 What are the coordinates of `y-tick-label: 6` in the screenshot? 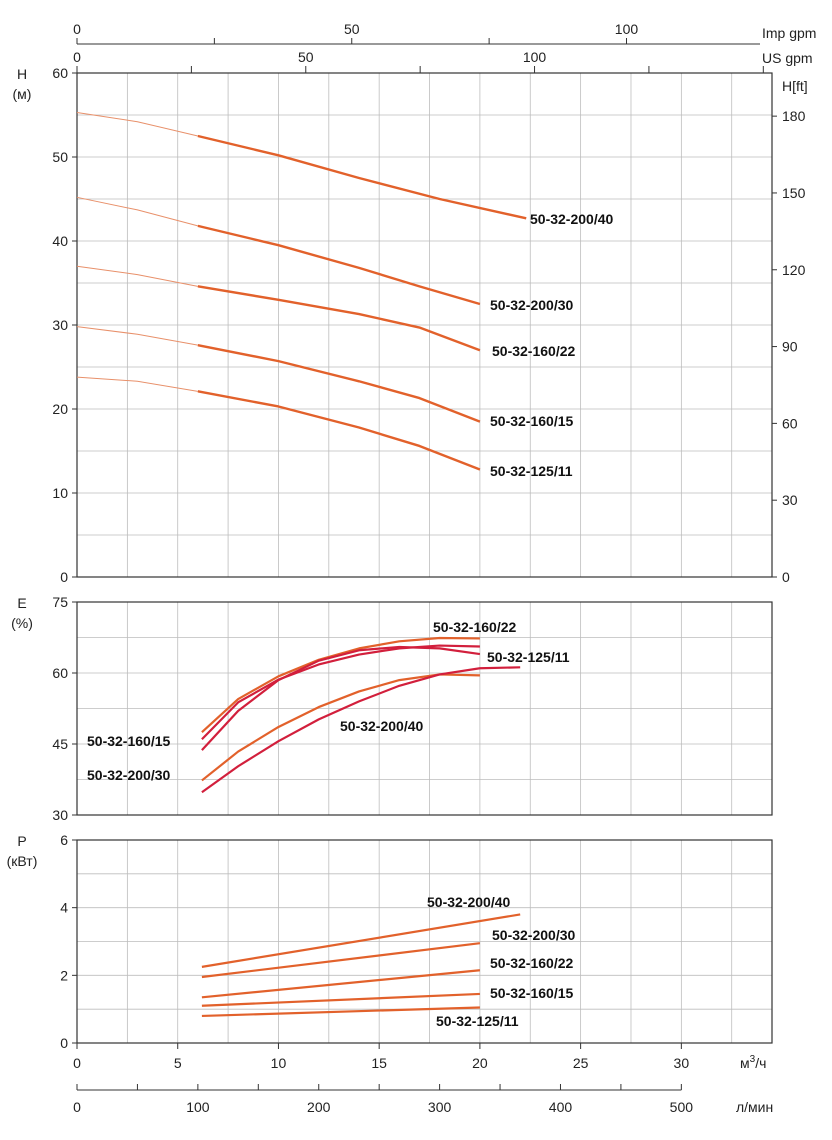 It's located at (64, 840).